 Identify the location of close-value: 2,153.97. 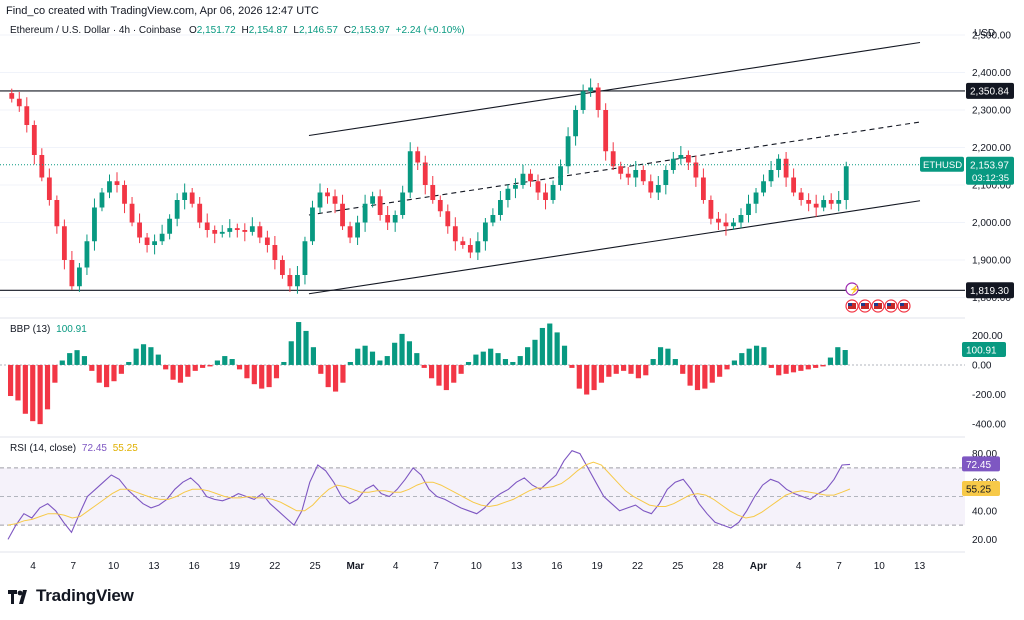
(370, 30).